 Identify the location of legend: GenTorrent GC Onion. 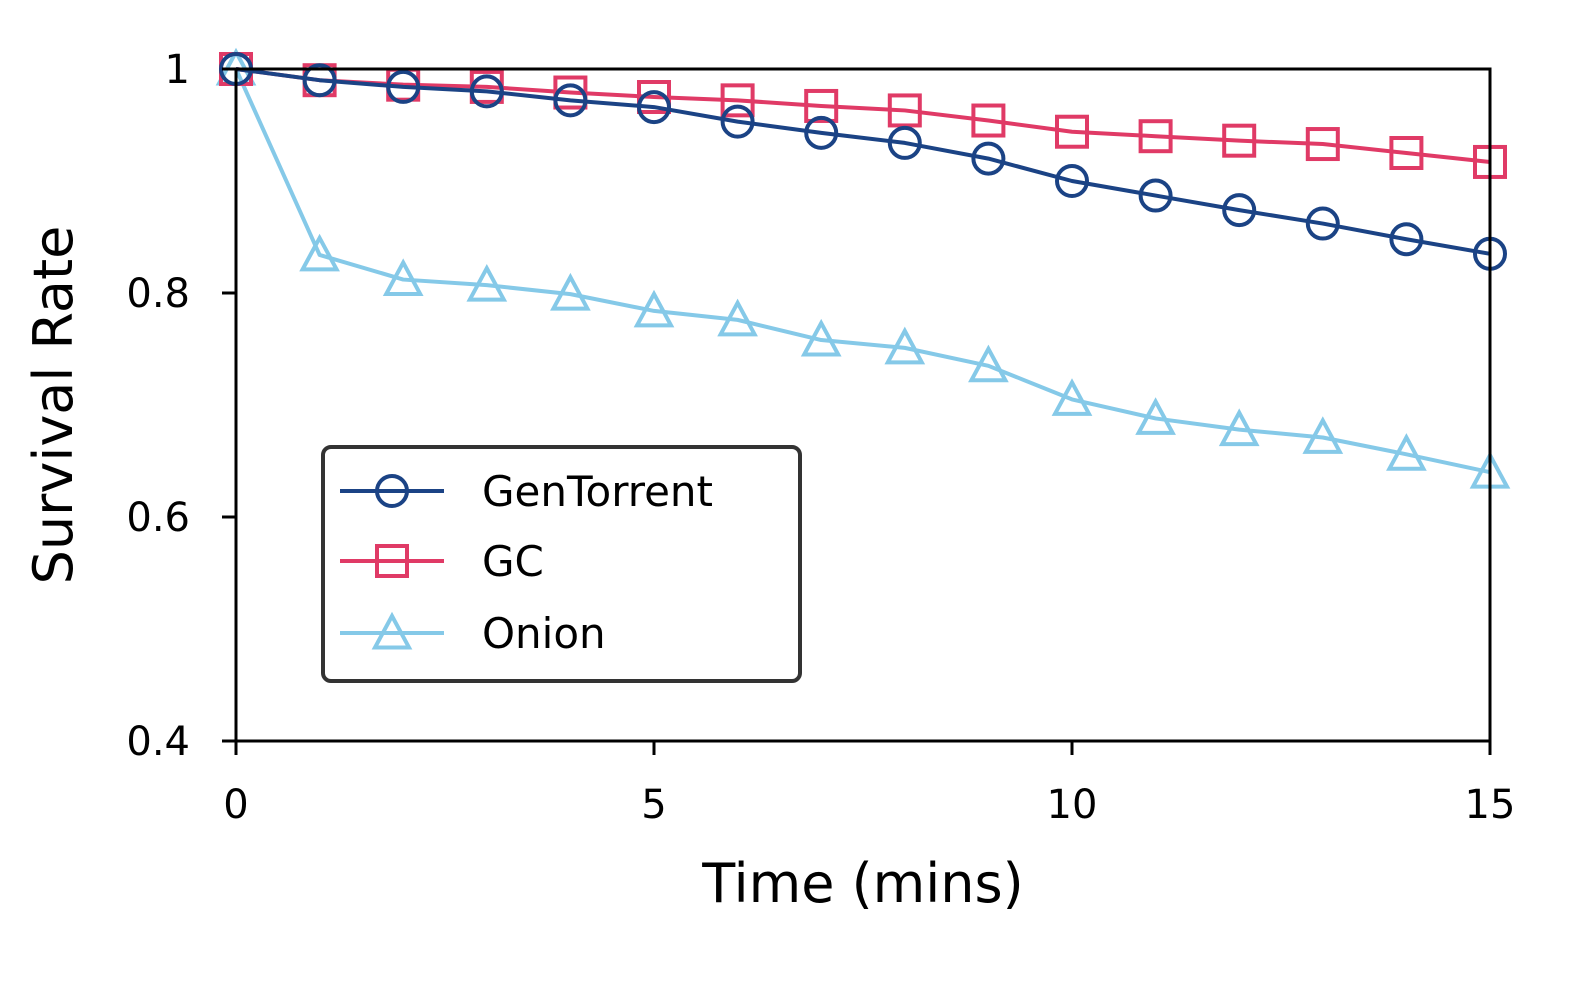
(561, 564).